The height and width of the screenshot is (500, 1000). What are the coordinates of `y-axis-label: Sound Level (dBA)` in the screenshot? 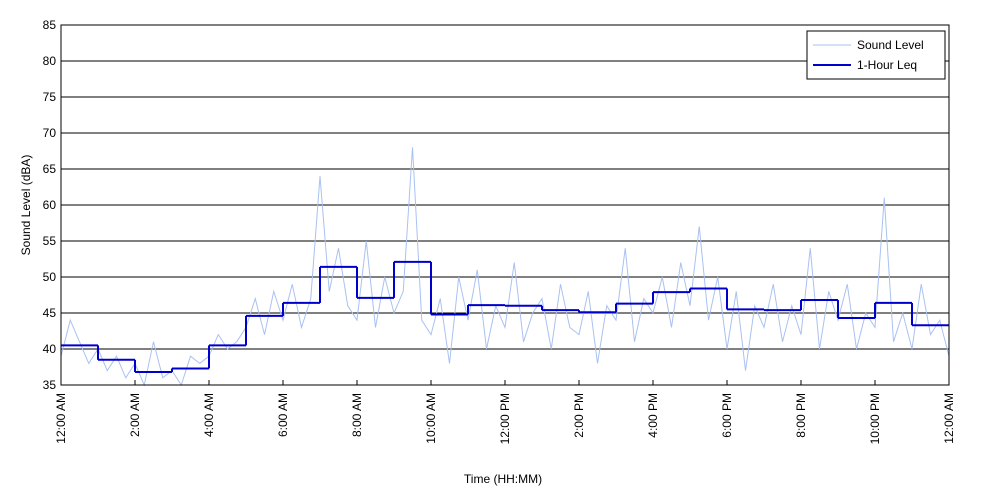 It's located at (26, 205).